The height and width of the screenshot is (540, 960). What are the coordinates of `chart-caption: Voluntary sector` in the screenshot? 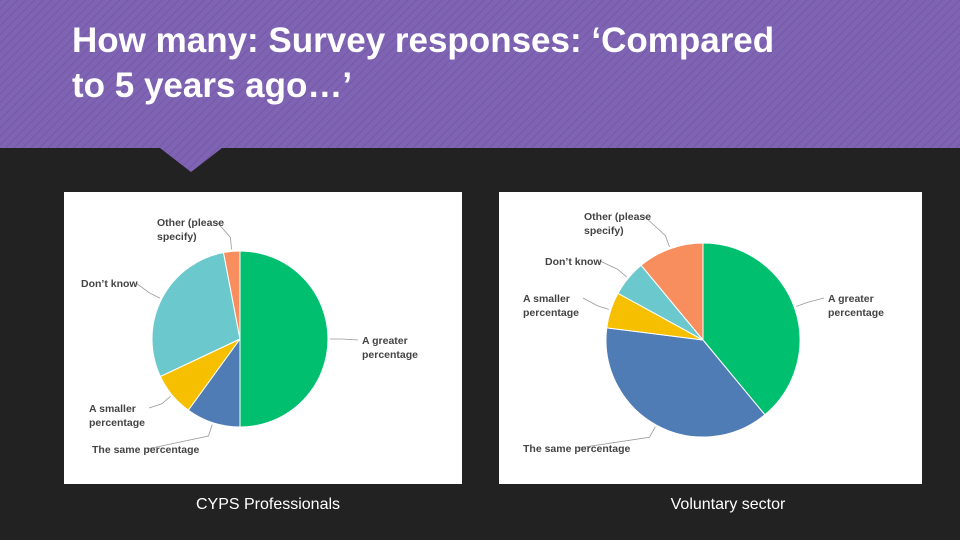 It's located at (728, 504).